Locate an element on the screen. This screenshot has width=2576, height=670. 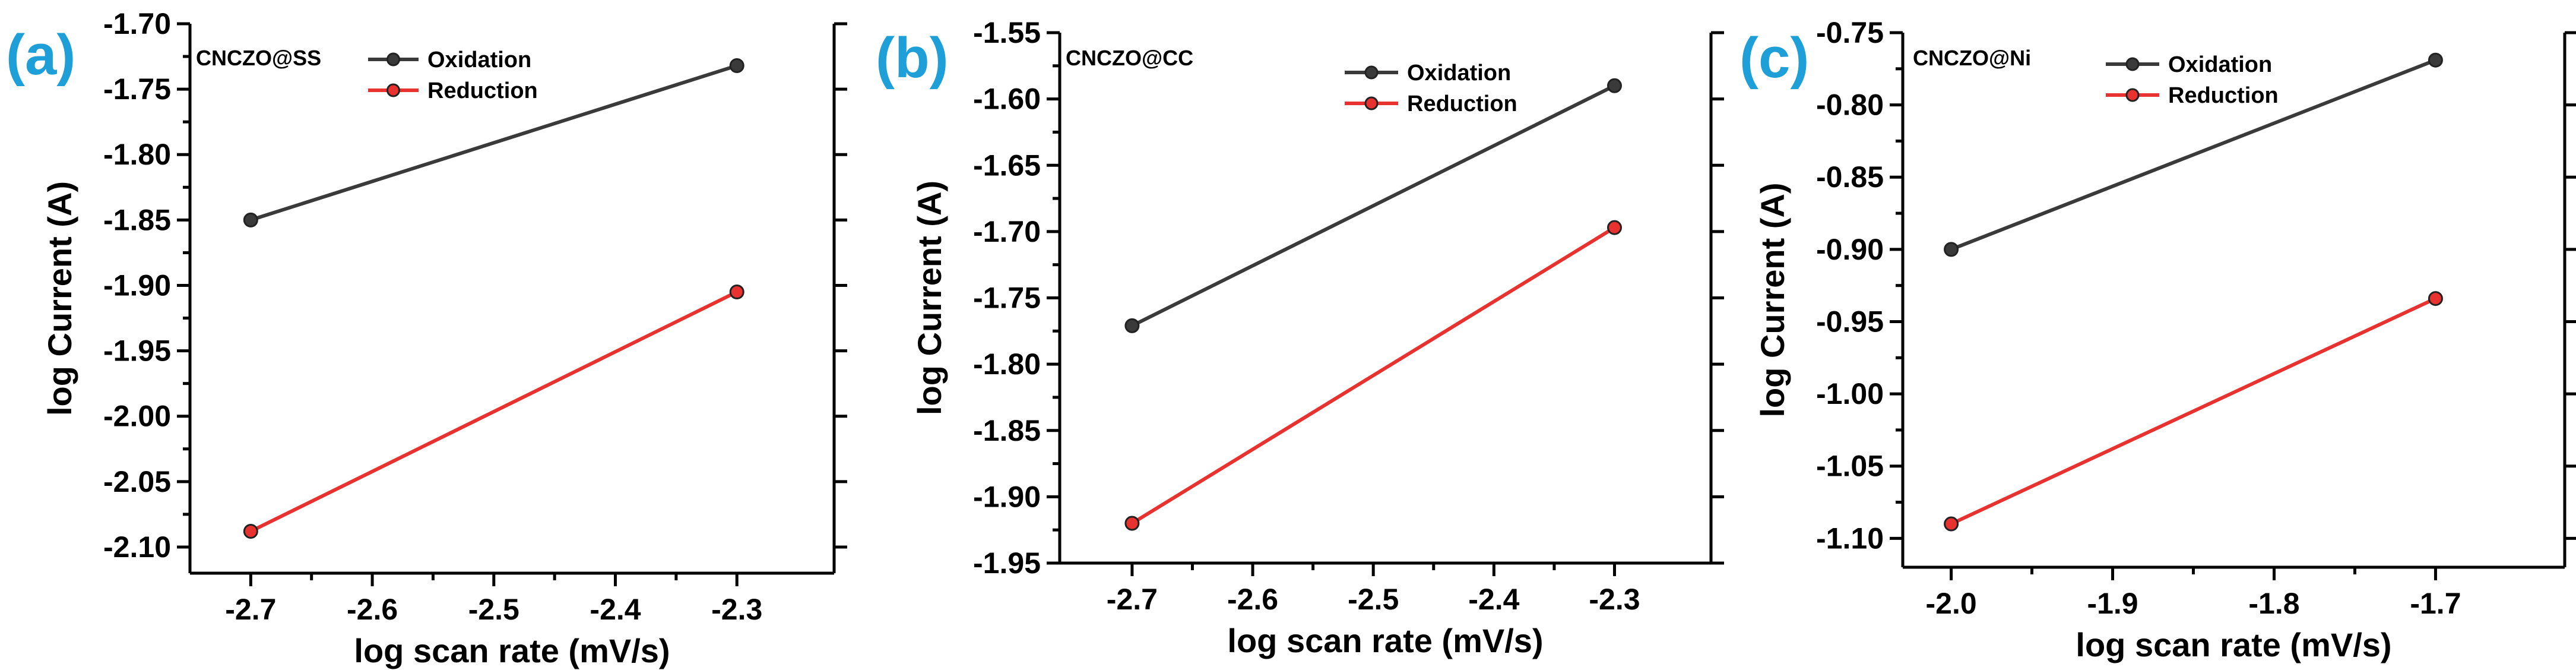
panel-label: (b) is located at coordinates (912, 58).